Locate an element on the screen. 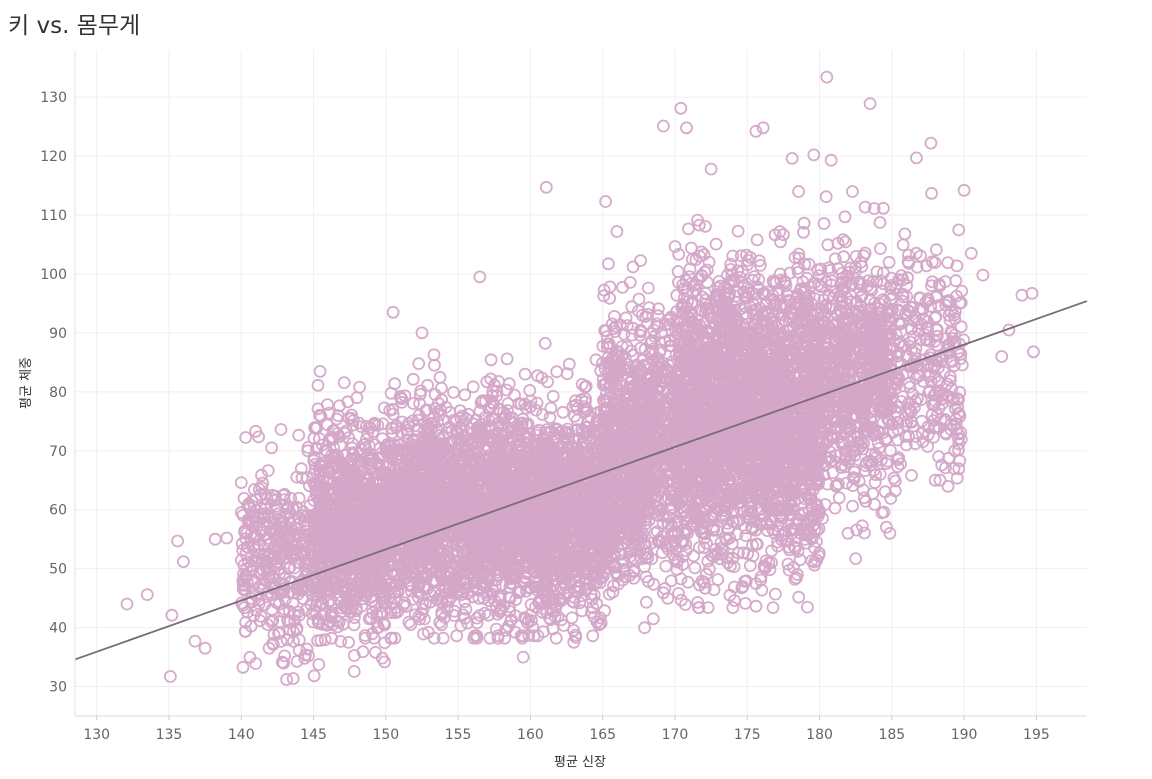  chart-title: 키 vs. 몸무게 is located at coordinates (74, 26).